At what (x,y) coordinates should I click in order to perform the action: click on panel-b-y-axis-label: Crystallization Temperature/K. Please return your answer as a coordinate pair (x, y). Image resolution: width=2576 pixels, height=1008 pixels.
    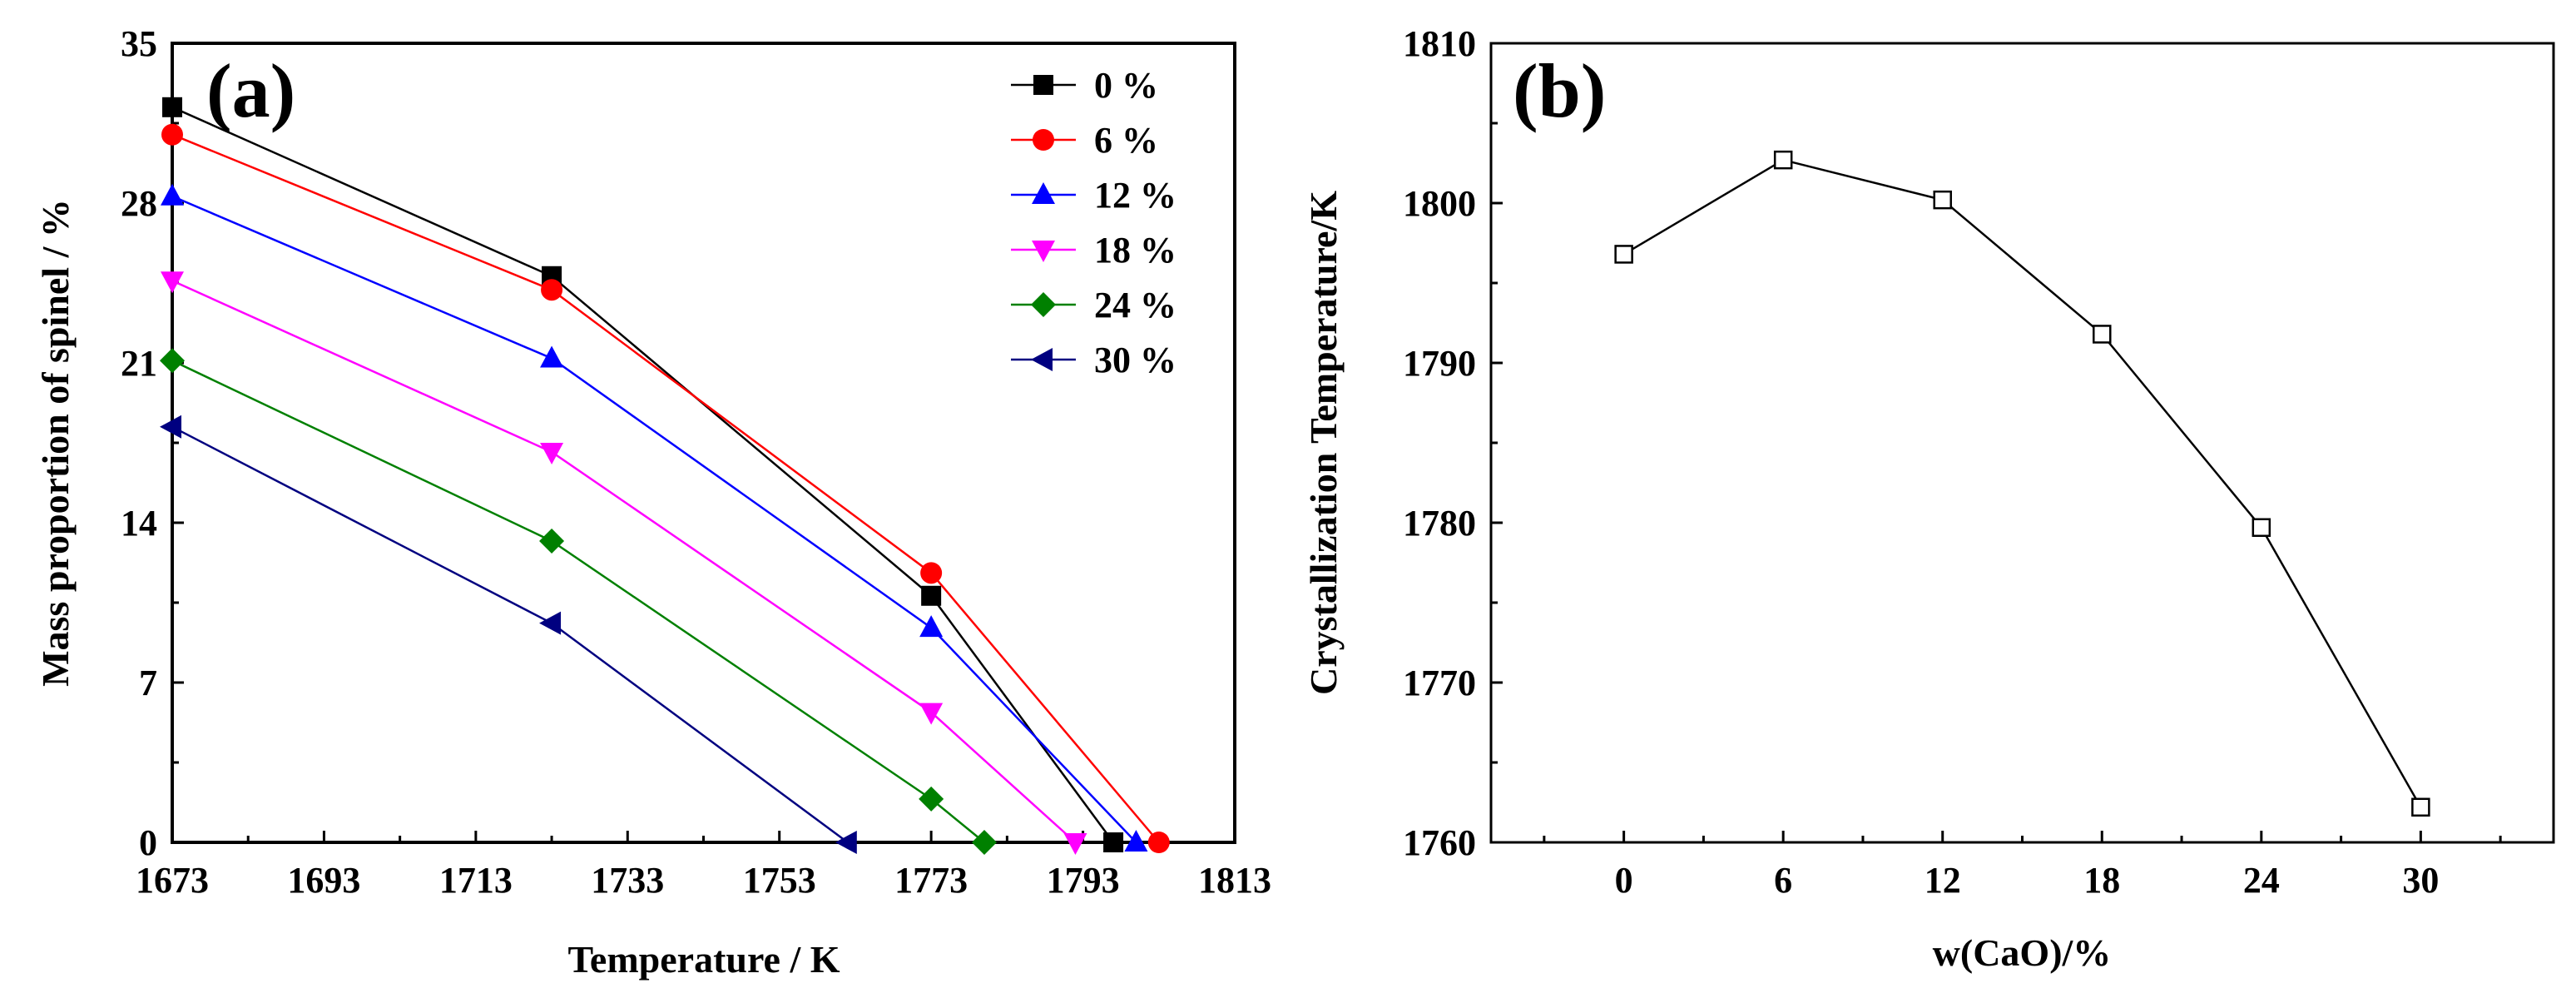
    Looking at the image, I should click on (1324, 443).